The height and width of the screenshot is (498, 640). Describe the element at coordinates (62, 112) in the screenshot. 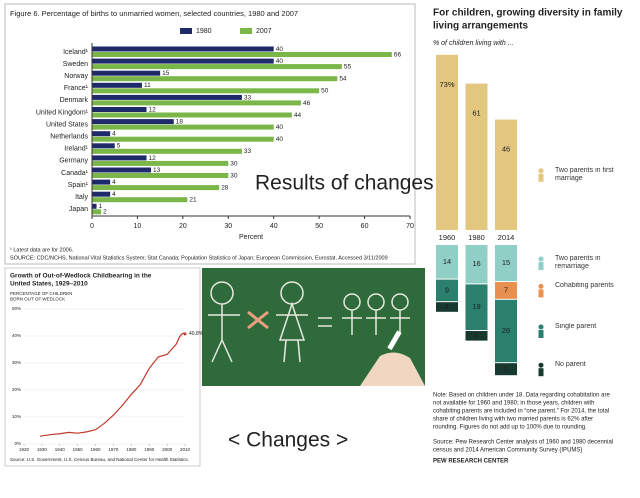

I see `category-label: United Kingdom¹` at that location.